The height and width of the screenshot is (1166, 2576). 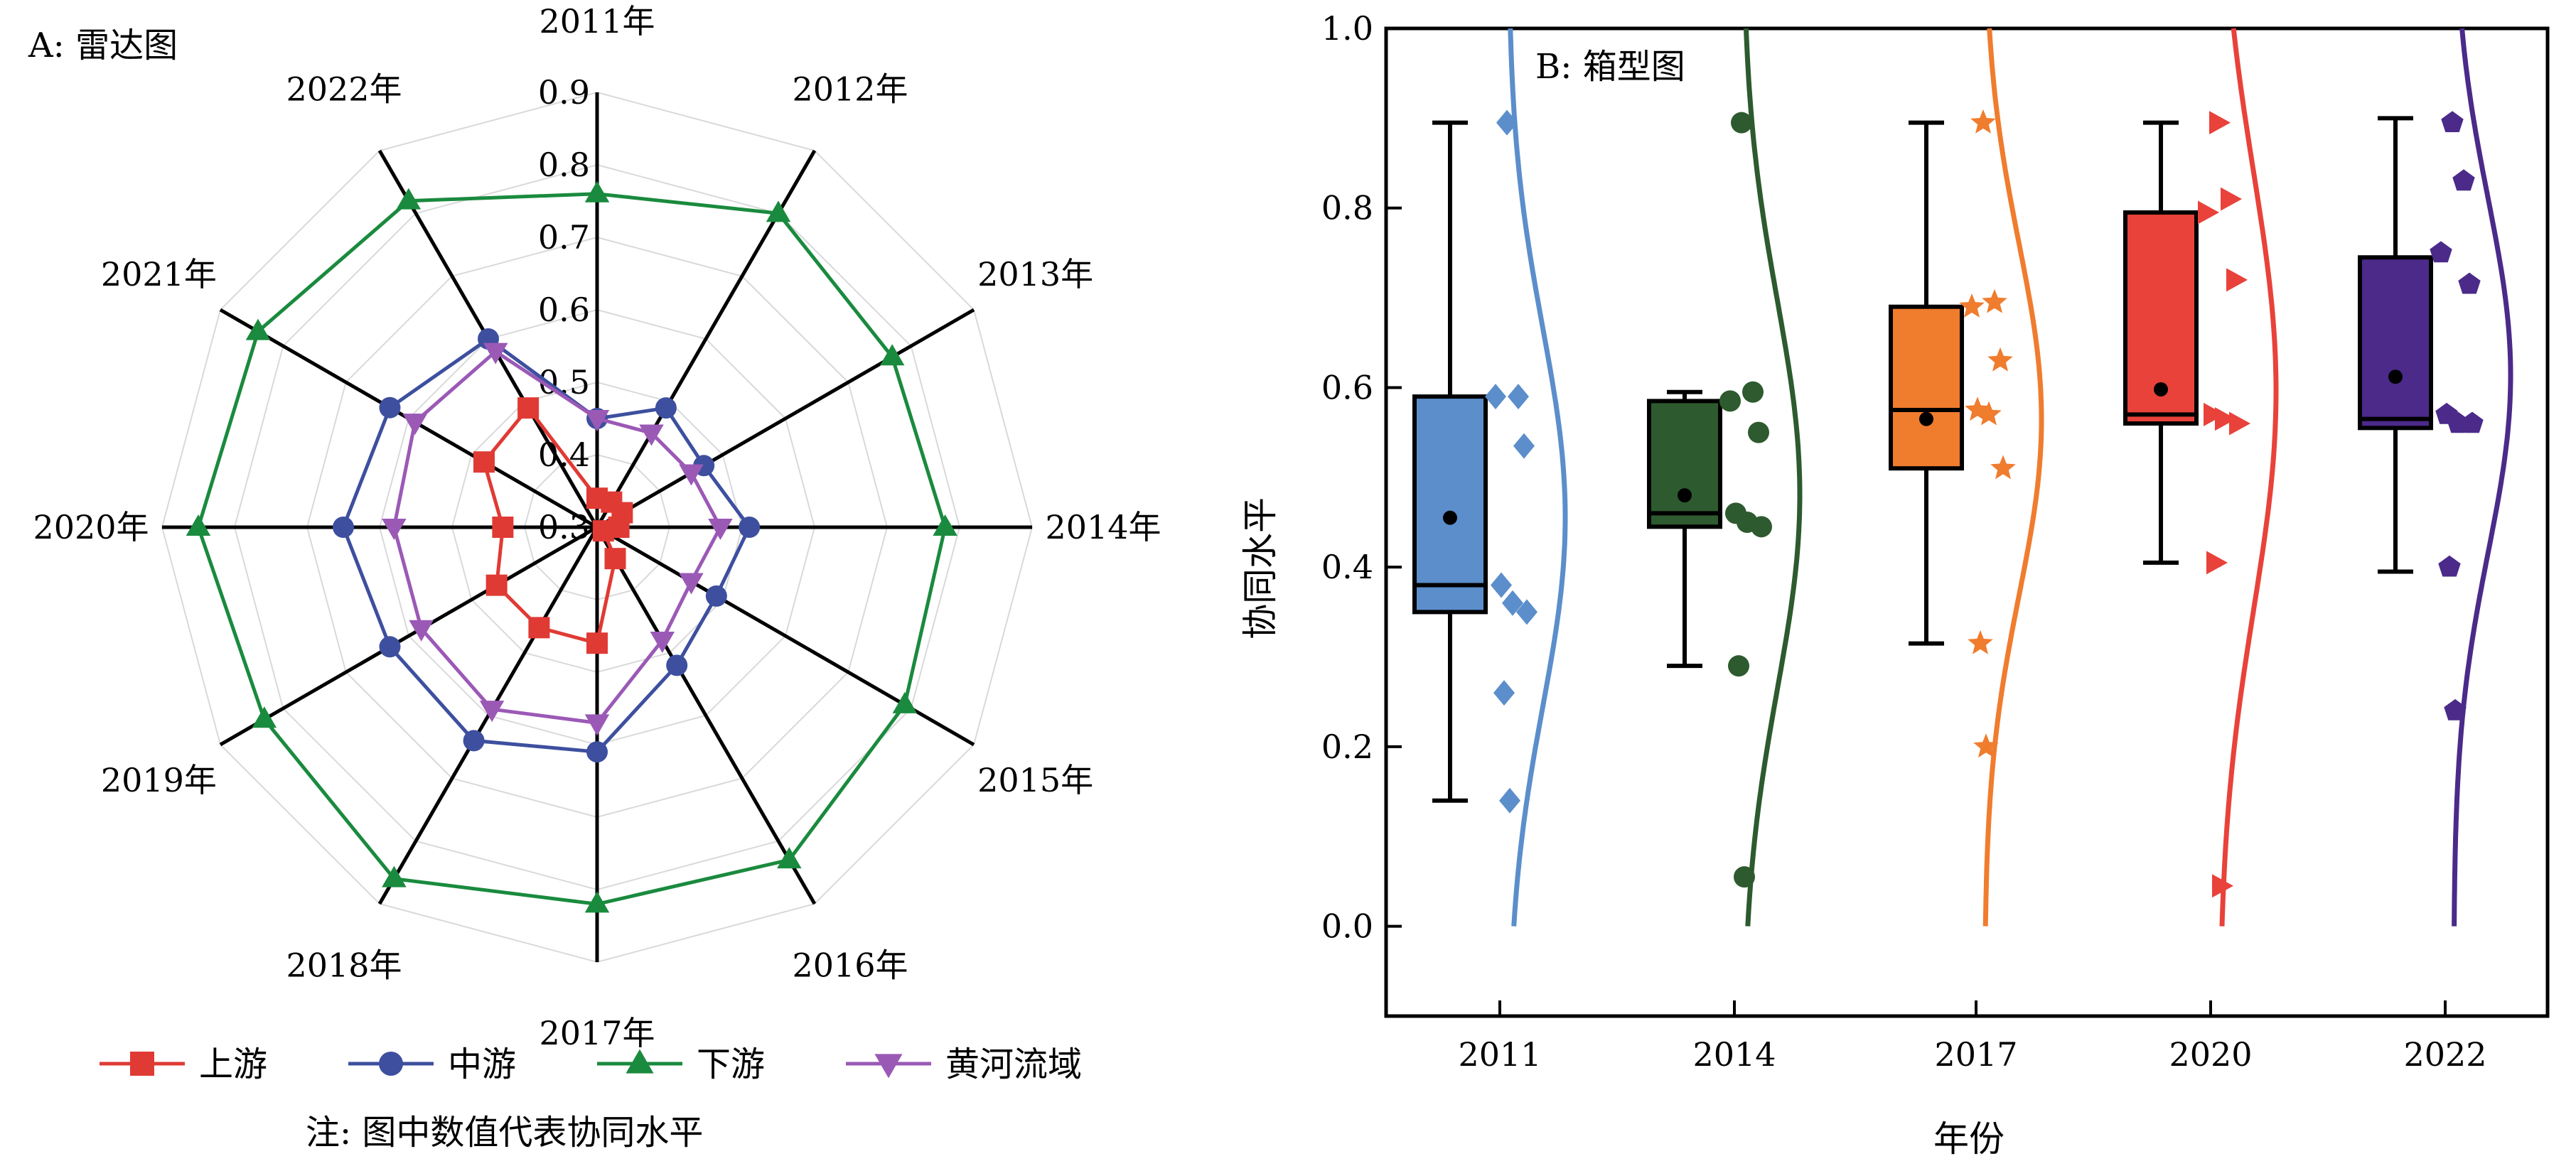 What do you see at coordinates (850, 89) in the screenshot?
I see `radar-category-label: 2012年` at bounding box center [850, 89].